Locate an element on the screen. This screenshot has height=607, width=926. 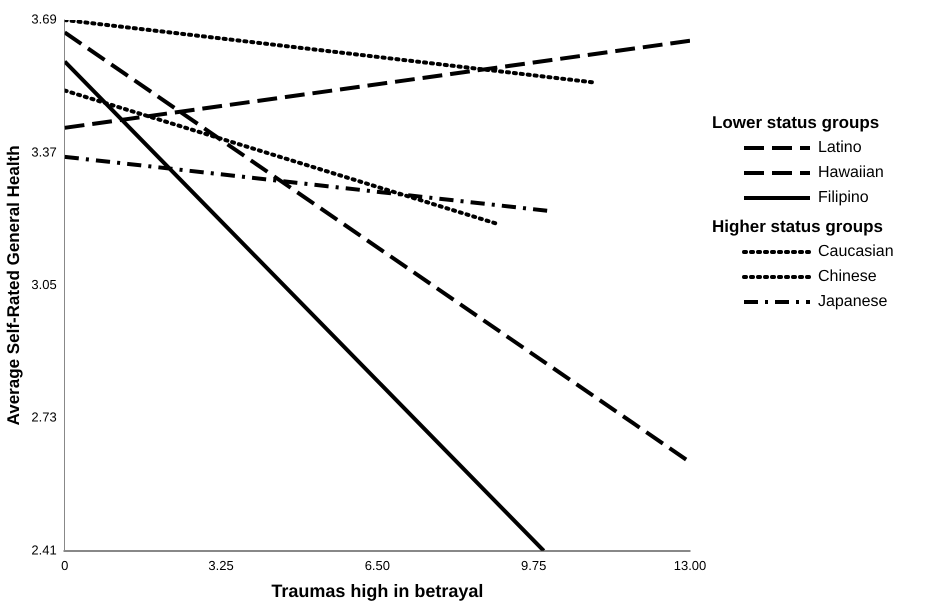
legend-label: Caucasian is located at coordinates (856, 252).